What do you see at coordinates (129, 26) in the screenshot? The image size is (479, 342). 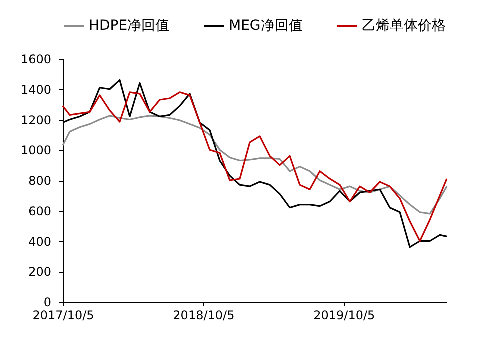 I see `legend-label: HDPE净回值` at bounding box center [129, 26].